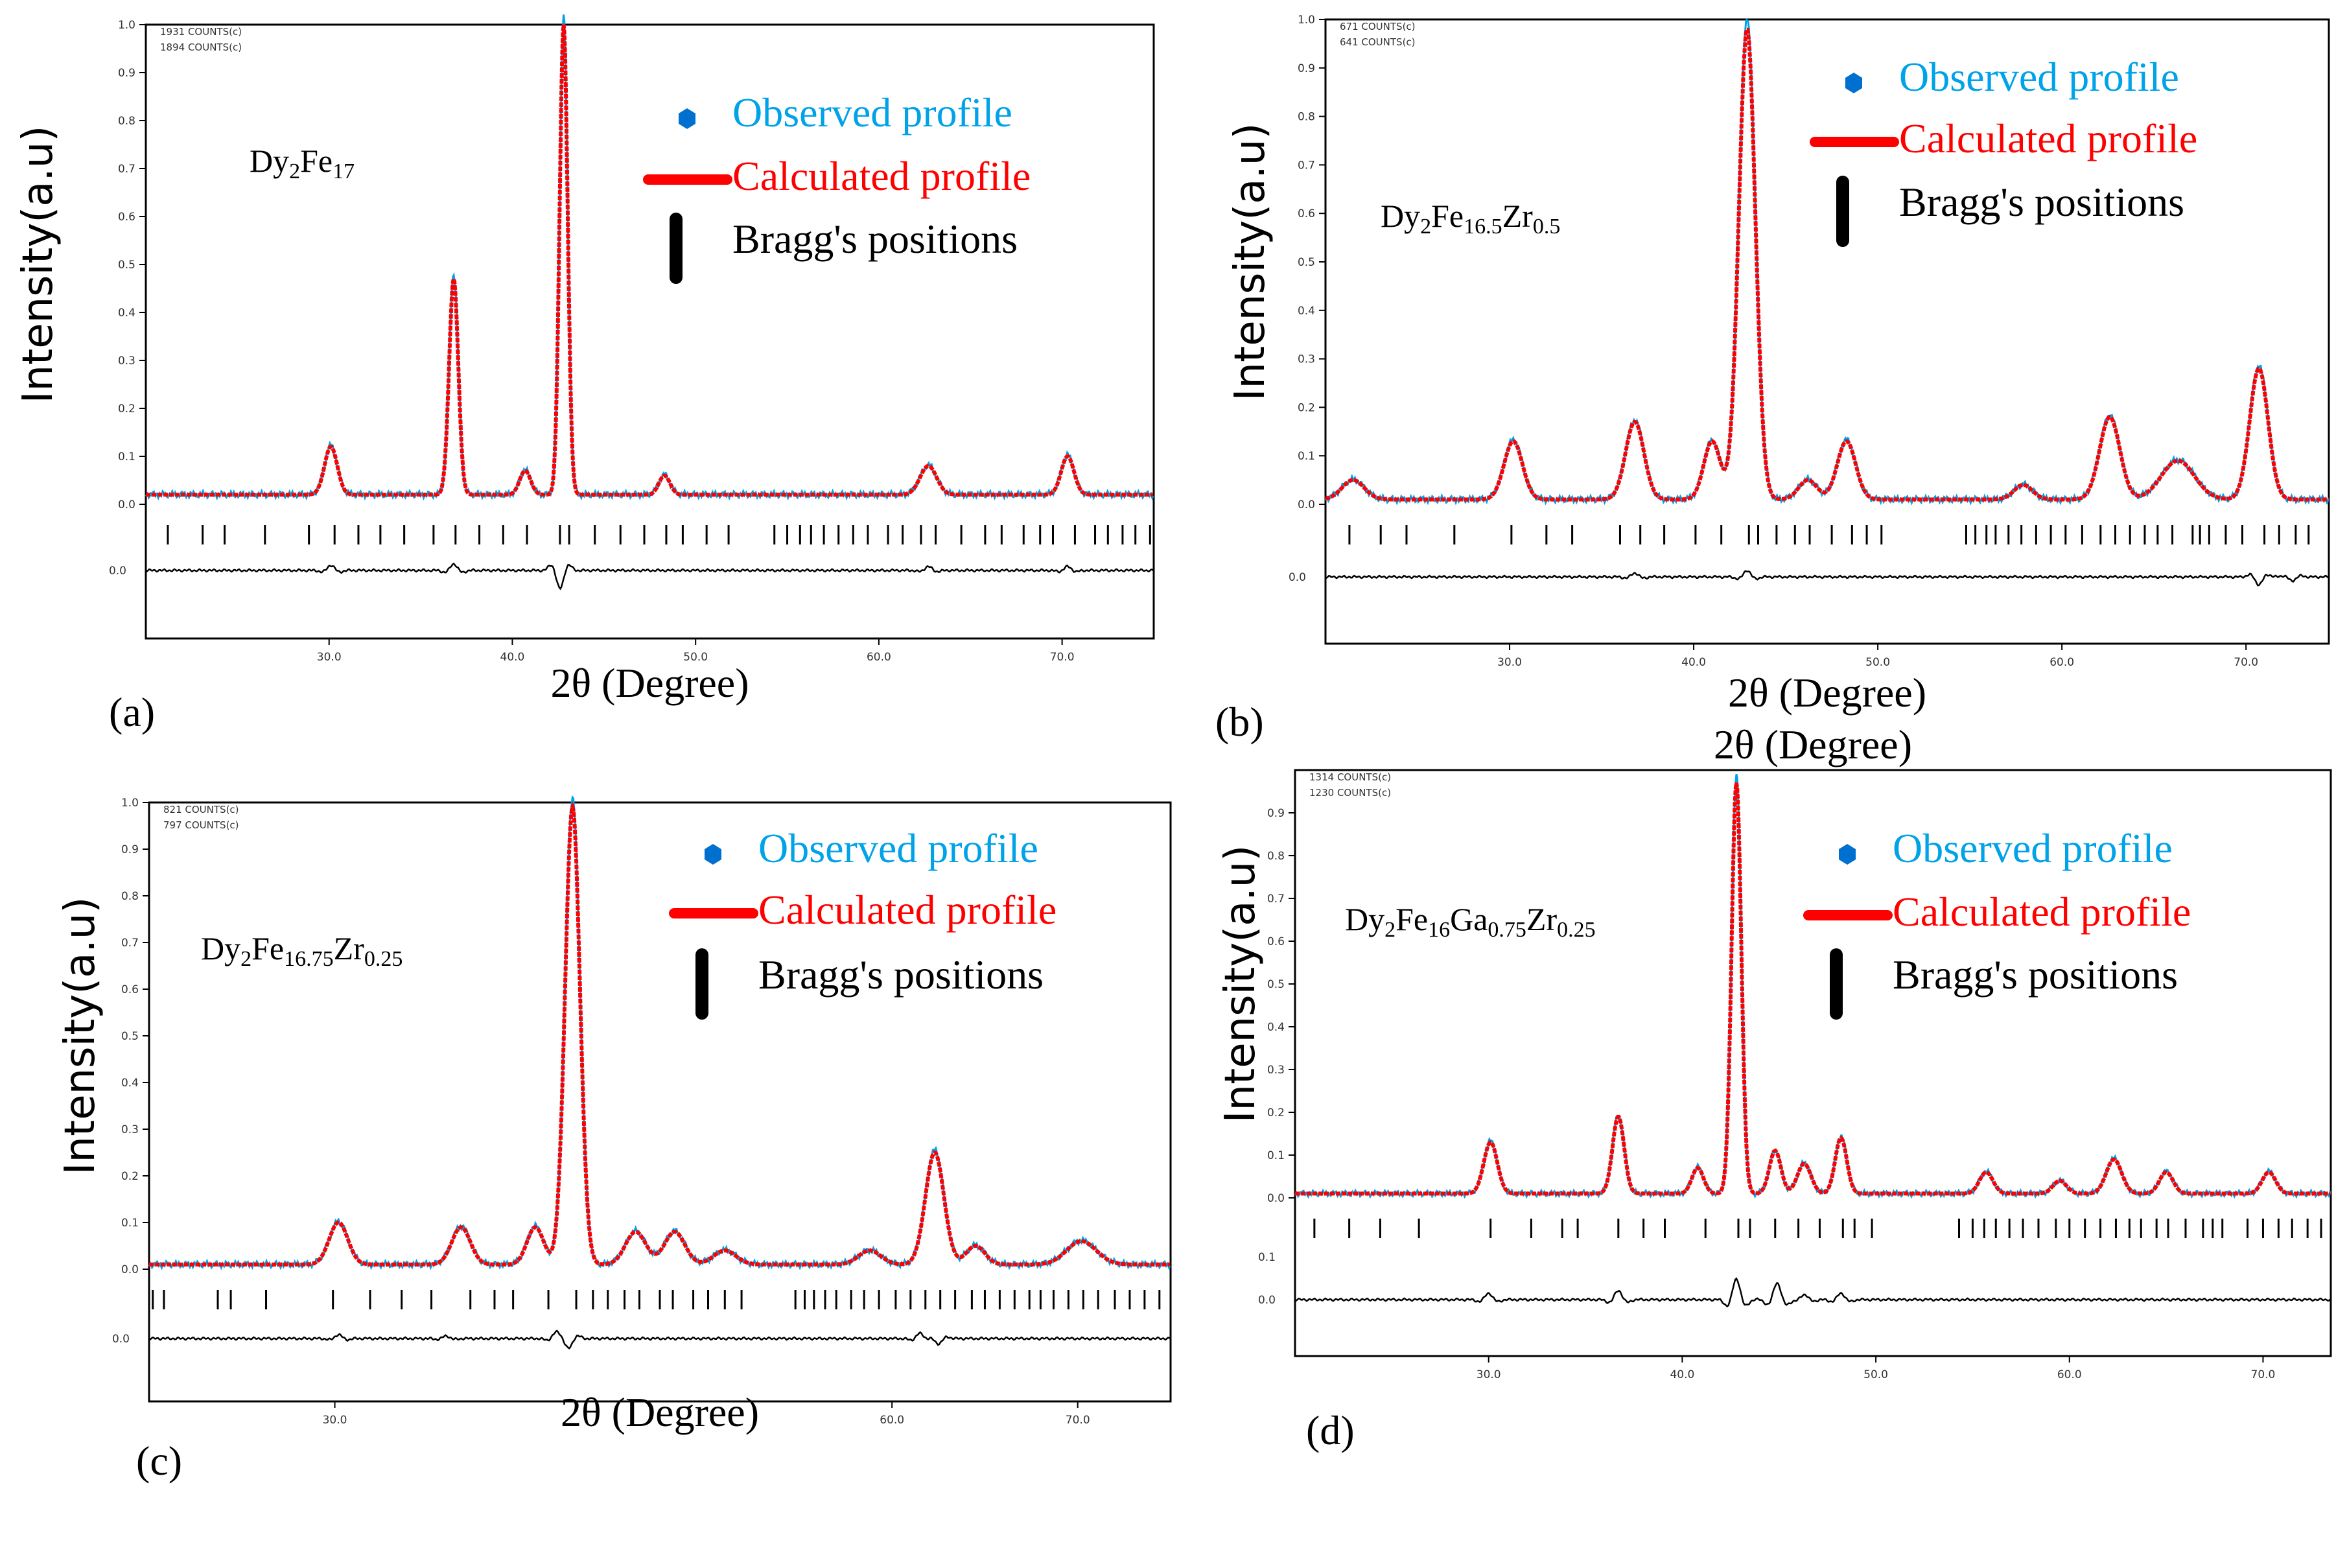  What do you see at coordinates (1875, 1374) in the screenshot?
I see `x-tick-label: 50.0` at bounding box center [1875, 1374].